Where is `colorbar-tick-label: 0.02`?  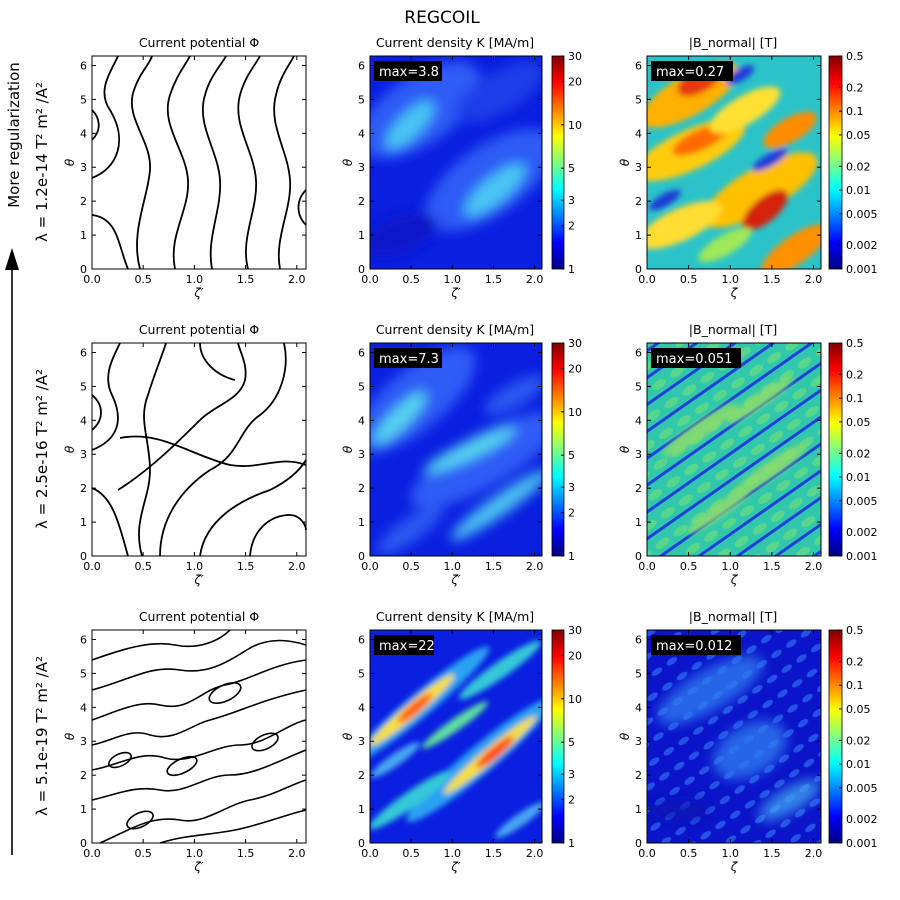 colorbar-tick-label: 0.02 is located at coordinates (858, 740).